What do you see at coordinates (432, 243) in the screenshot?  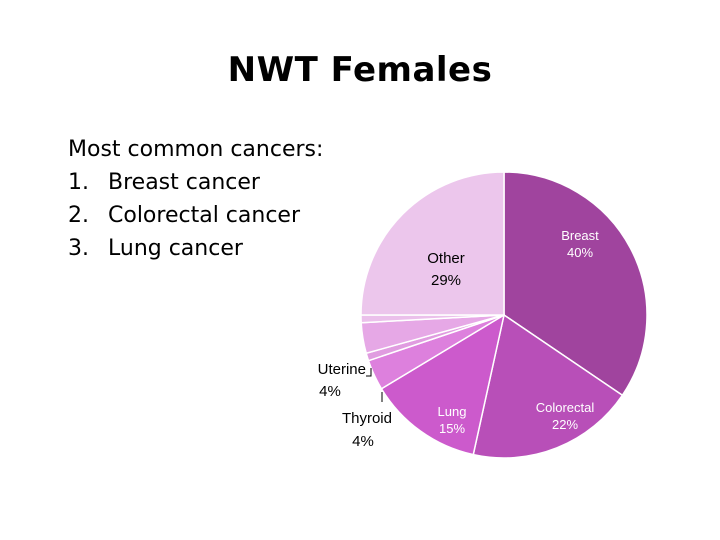 I see `other-slice` at bounding box center [432, 243].